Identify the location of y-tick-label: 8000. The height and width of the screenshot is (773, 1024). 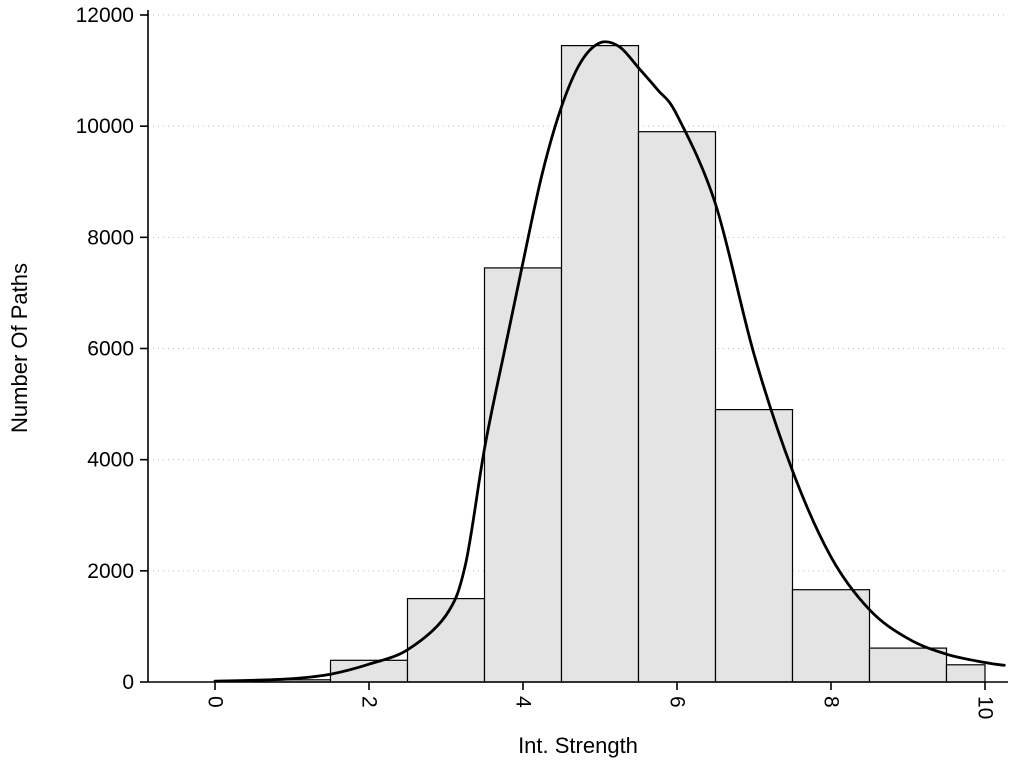
(110, 237).